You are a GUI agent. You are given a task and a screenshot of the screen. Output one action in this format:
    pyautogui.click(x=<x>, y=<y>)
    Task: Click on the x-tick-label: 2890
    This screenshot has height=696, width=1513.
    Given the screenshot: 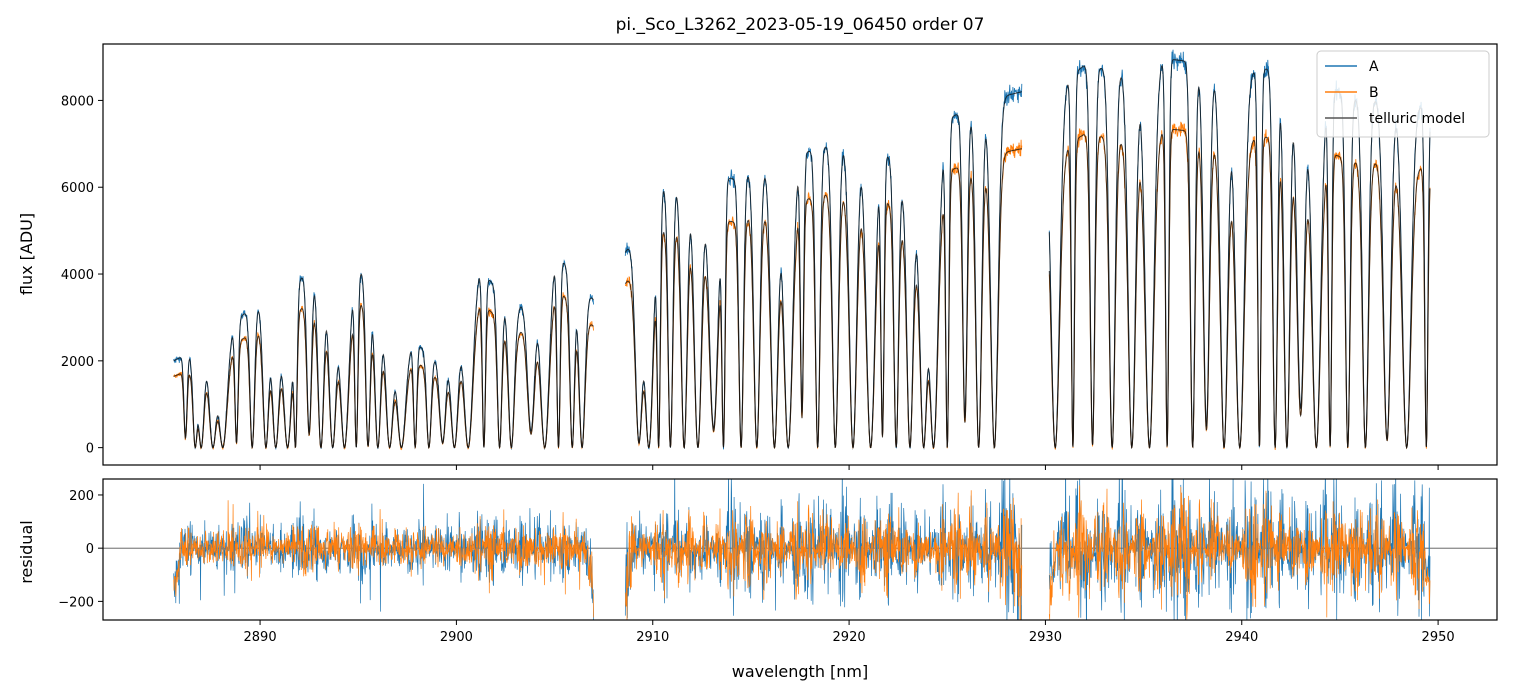 What is the action you would take?
    pyautogui.click(x=260, y=637)
    